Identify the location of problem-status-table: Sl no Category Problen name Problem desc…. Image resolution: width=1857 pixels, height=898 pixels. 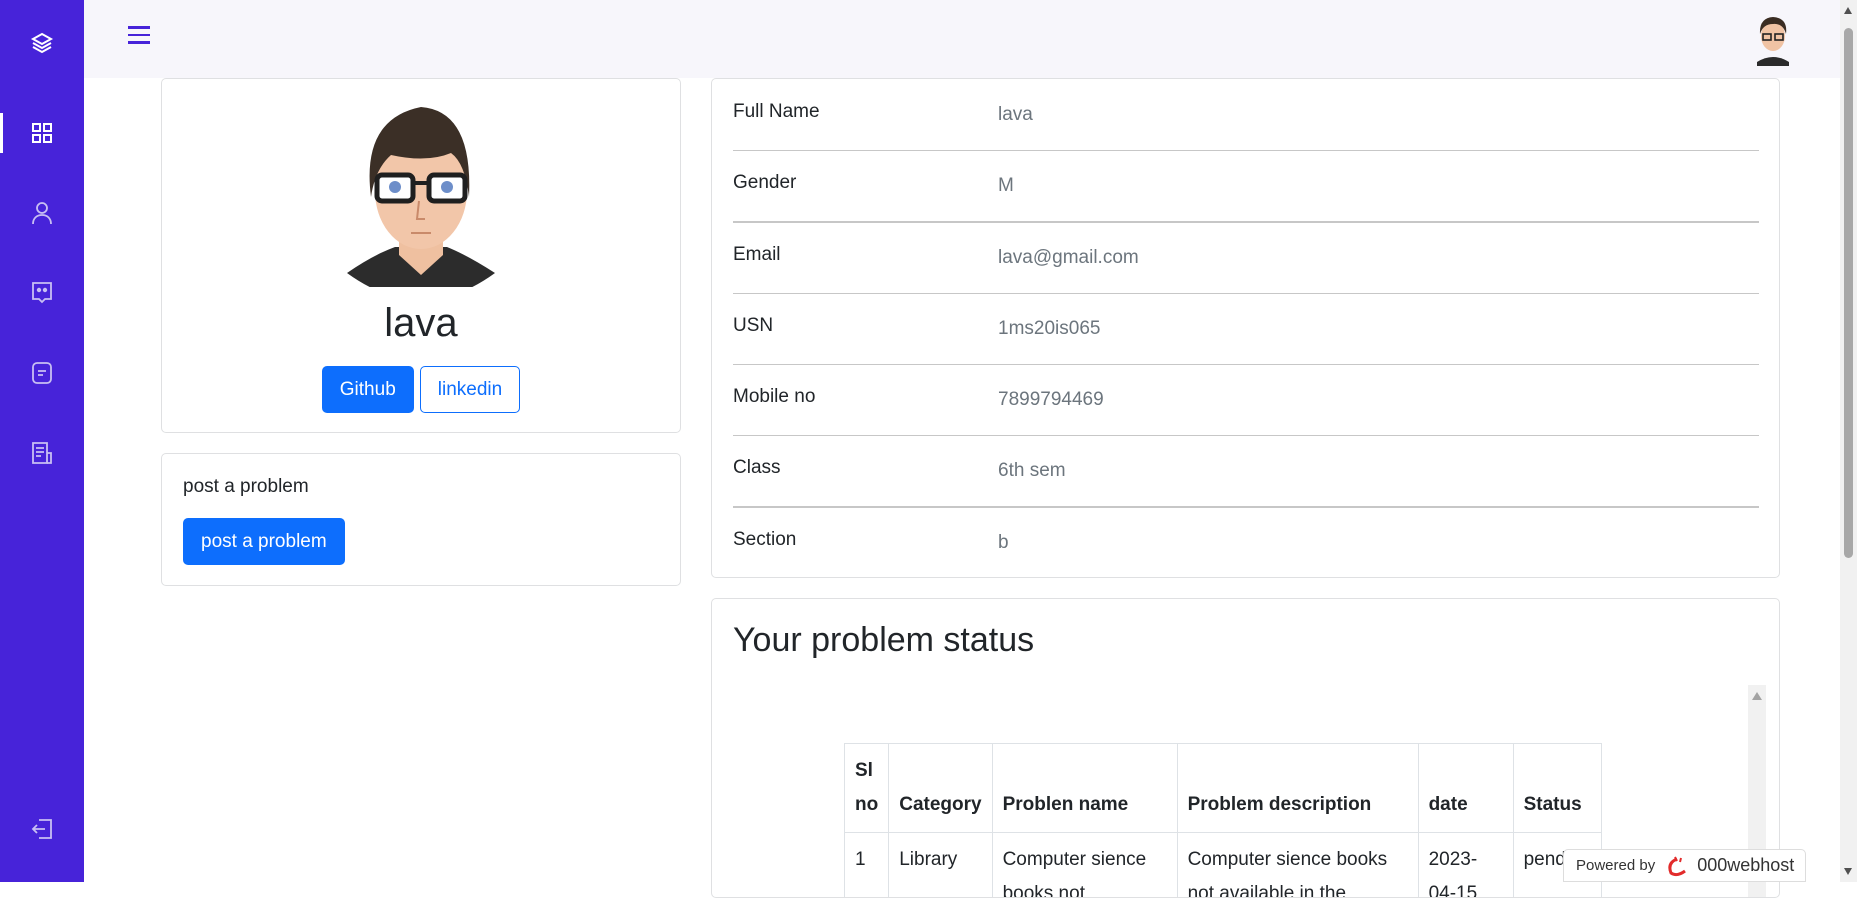
(1223, 820).